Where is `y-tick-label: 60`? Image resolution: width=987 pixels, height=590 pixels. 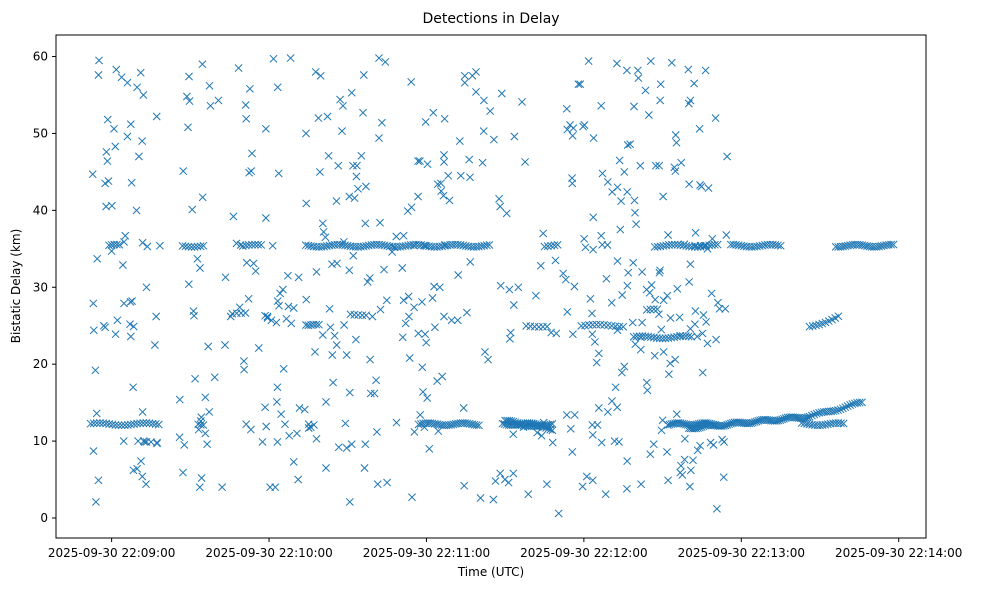 y-tick-label: 60 is located at coordinates (40, 57).